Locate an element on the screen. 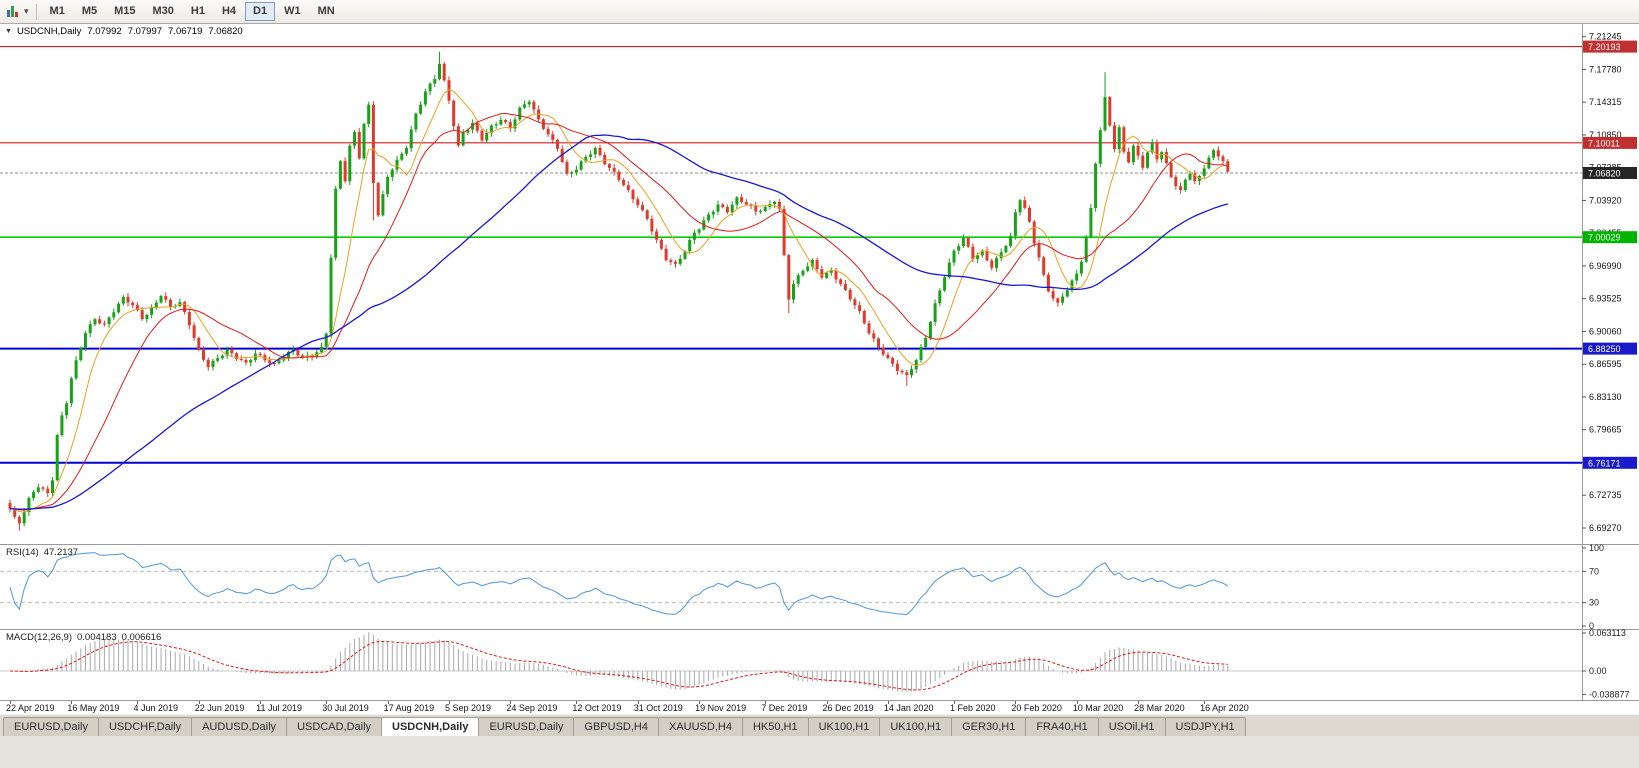  chart-tab-usdcad-daily: USDCAD,Daily is located at coordinates (334, 726).